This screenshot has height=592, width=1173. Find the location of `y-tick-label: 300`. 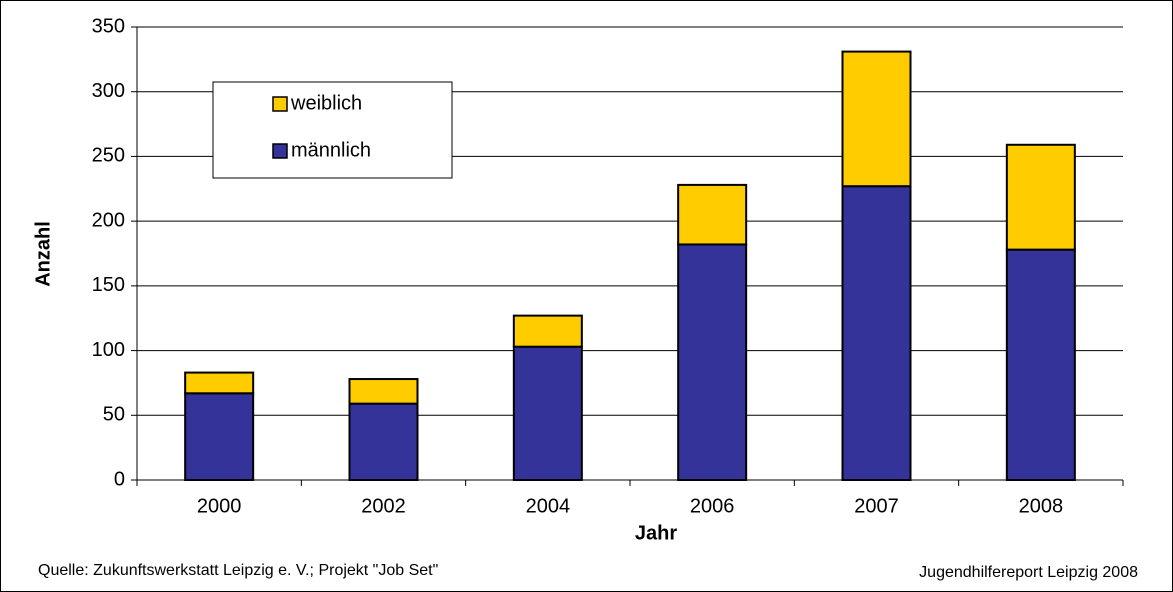

y-tick-label: 300 is located at coordinates (108, 91).